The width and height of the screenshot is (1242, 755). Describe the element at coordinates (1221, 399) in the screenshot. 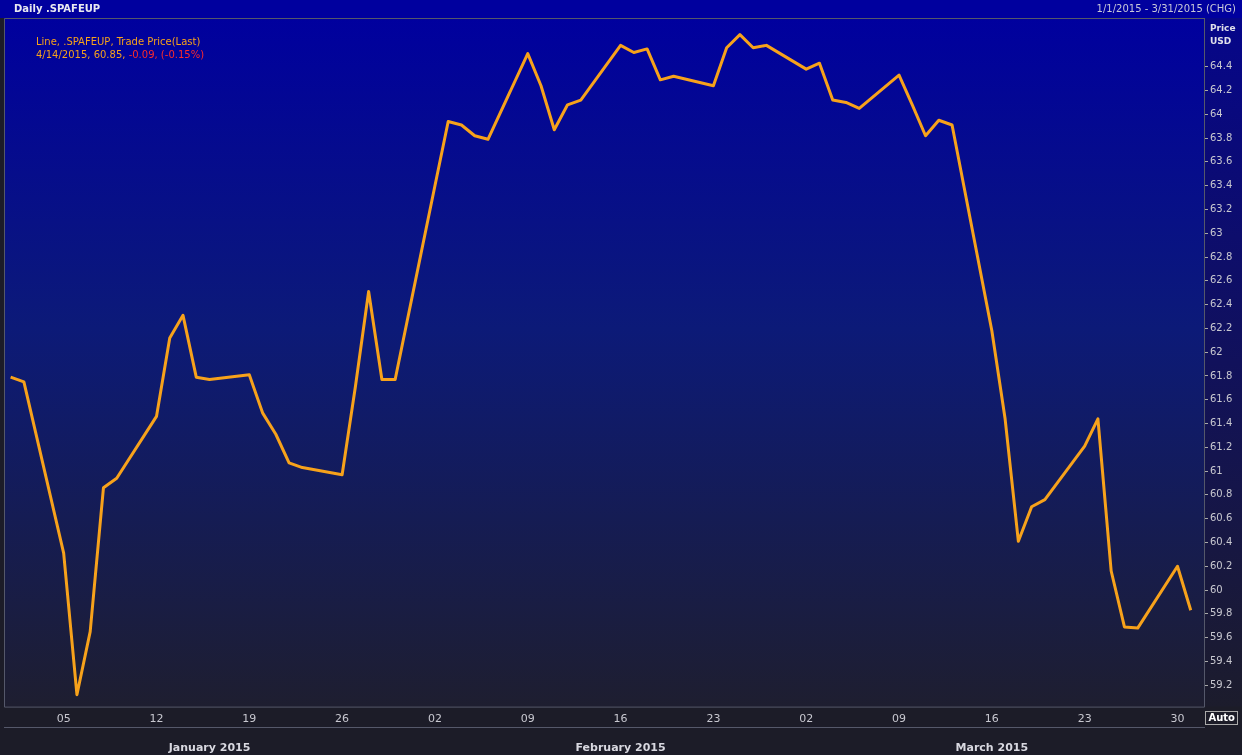

I see `y-tick-label: 61.6` at that location.